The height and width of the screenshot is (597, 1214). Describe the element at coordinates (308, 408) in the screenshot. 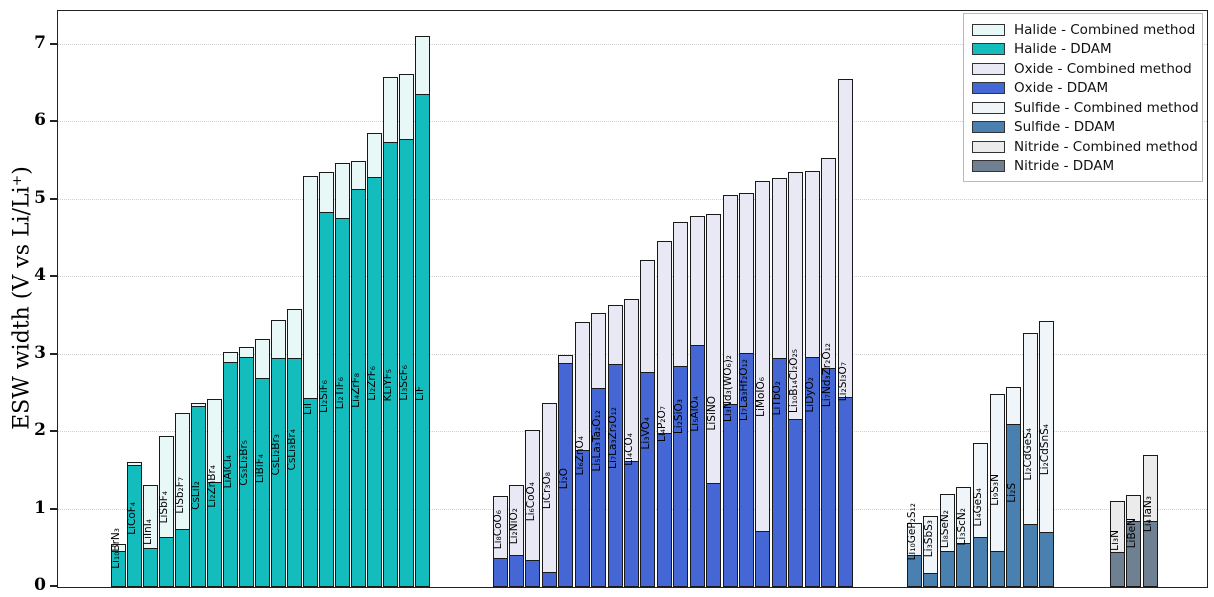

I see `bar-label: LiI` at that location.